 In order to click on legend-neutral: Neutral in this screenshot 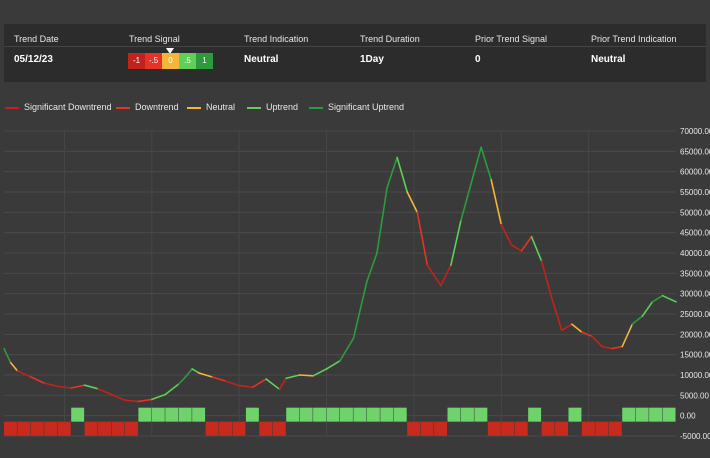, I will do `click(211, 107)`.